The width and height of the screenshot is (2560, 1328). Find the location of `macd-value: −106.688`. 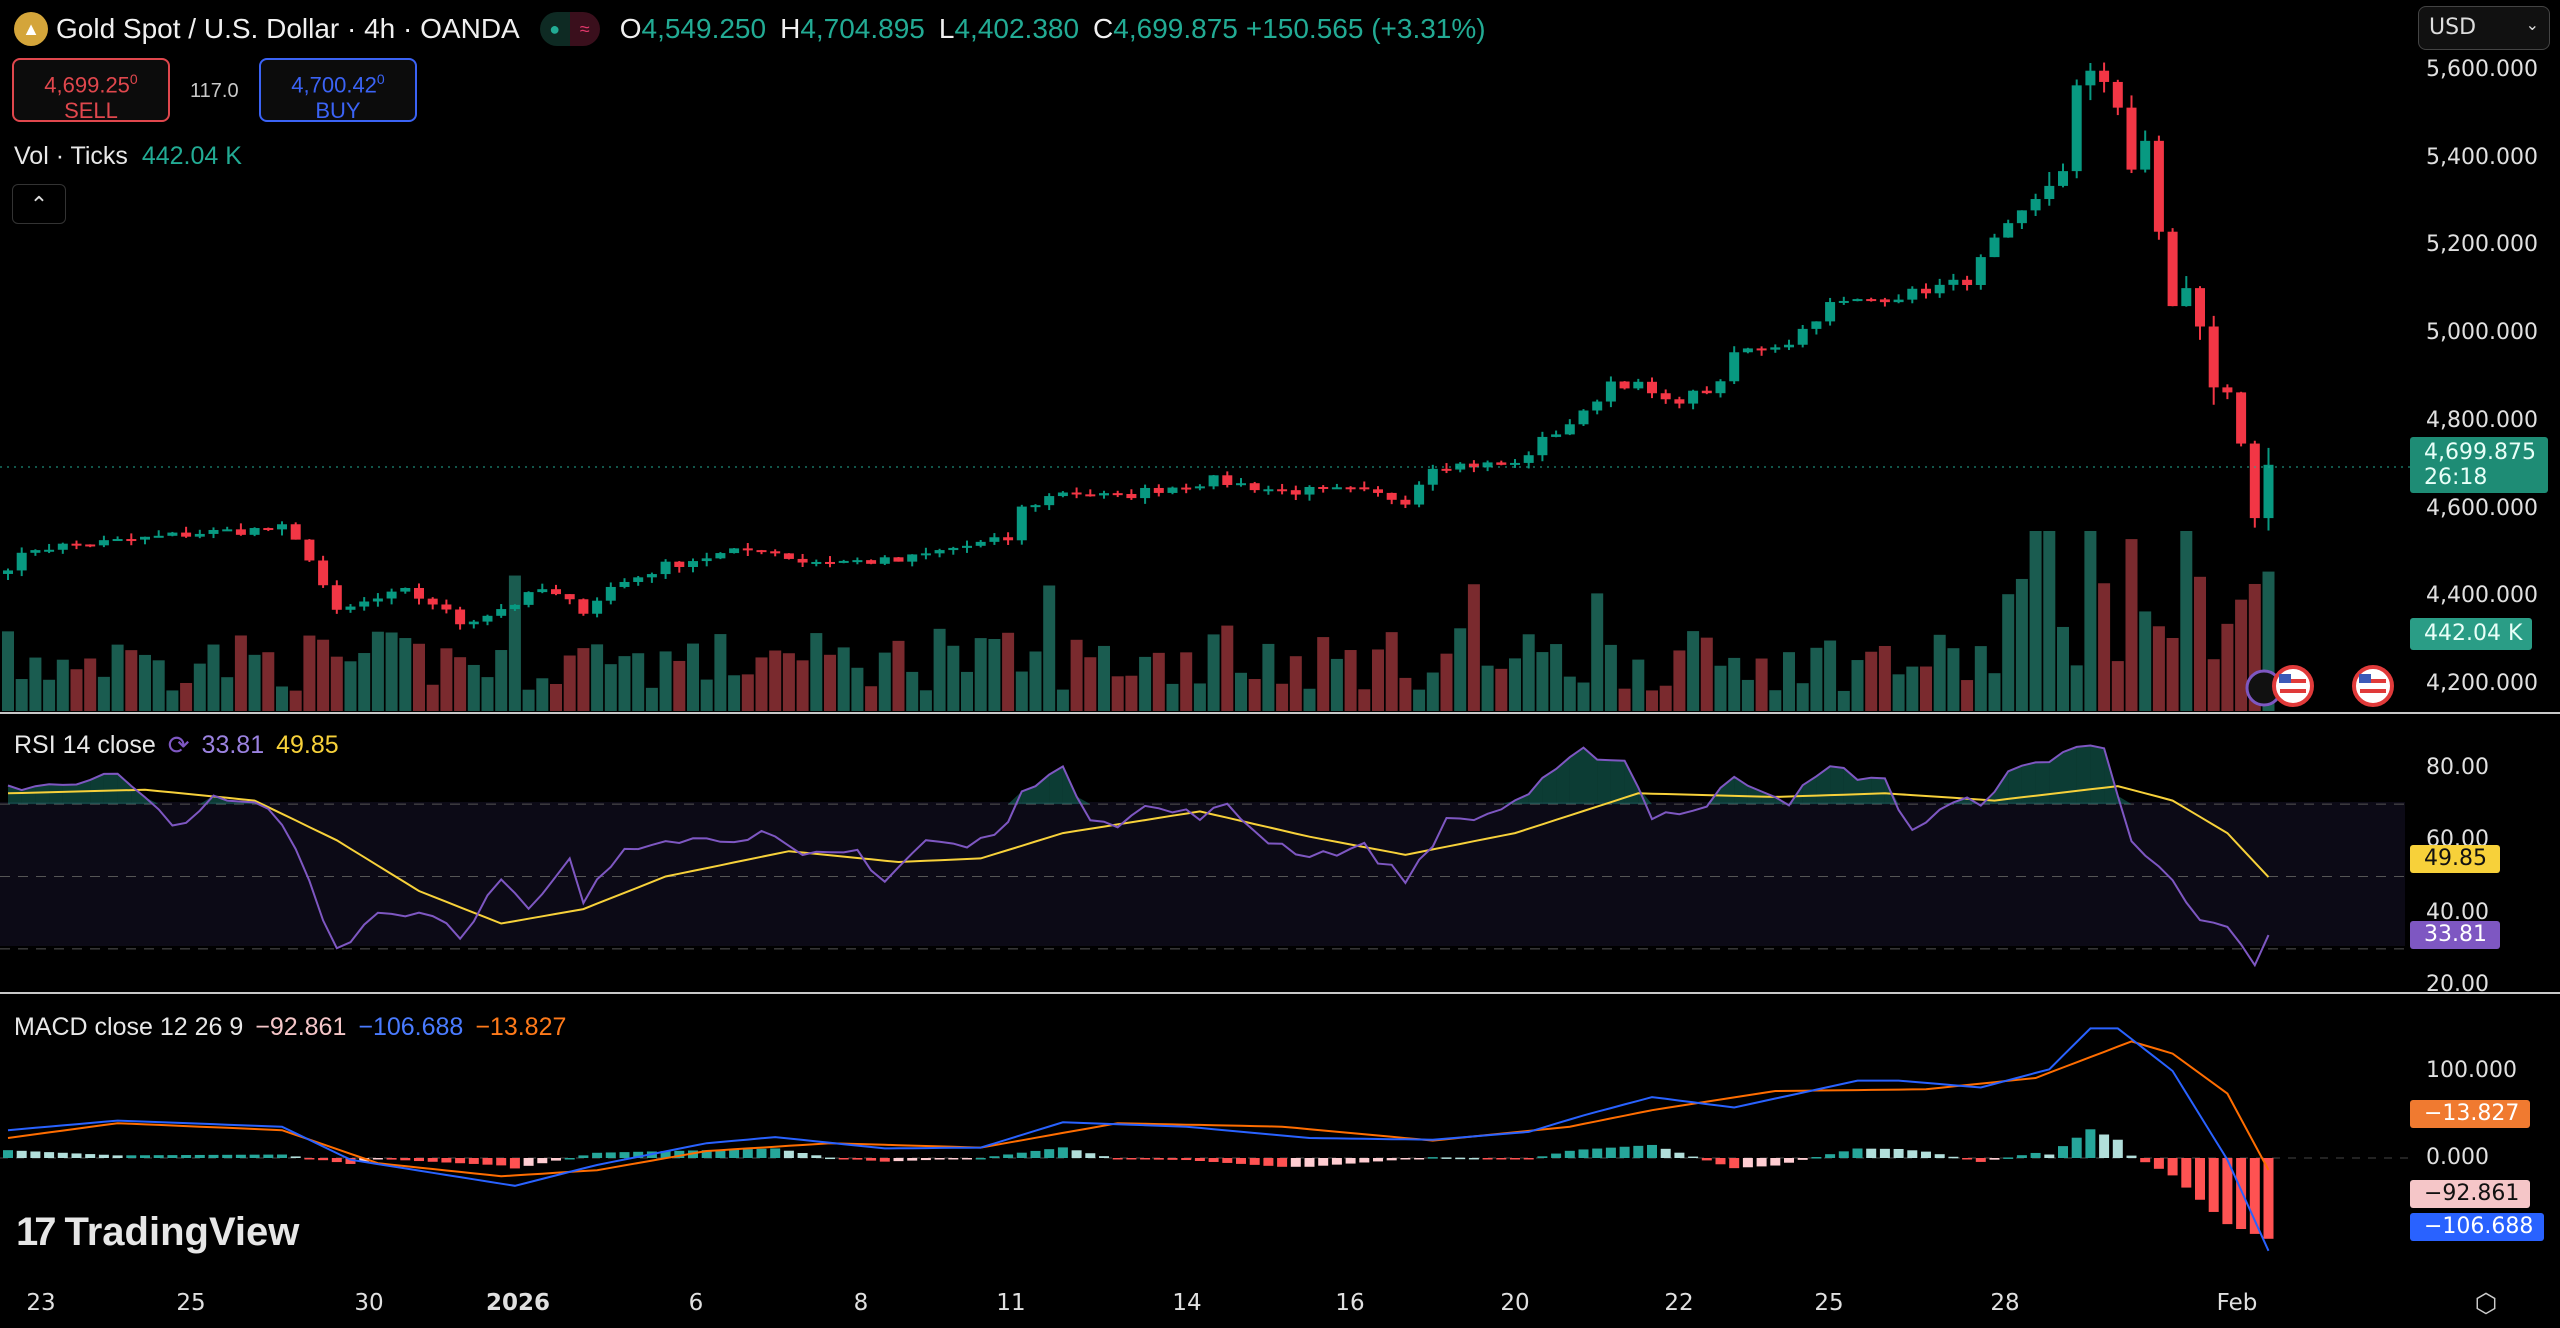

macd-value: −106.688 is located at coordinates (411, 1027).